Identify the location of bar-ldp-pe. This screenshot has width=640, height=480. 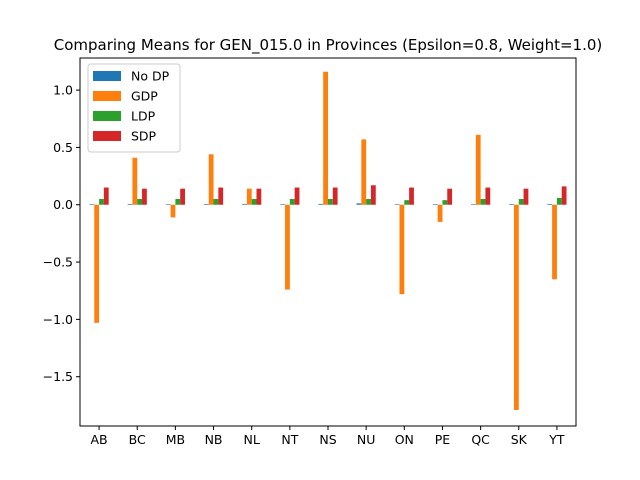
(445, 202).